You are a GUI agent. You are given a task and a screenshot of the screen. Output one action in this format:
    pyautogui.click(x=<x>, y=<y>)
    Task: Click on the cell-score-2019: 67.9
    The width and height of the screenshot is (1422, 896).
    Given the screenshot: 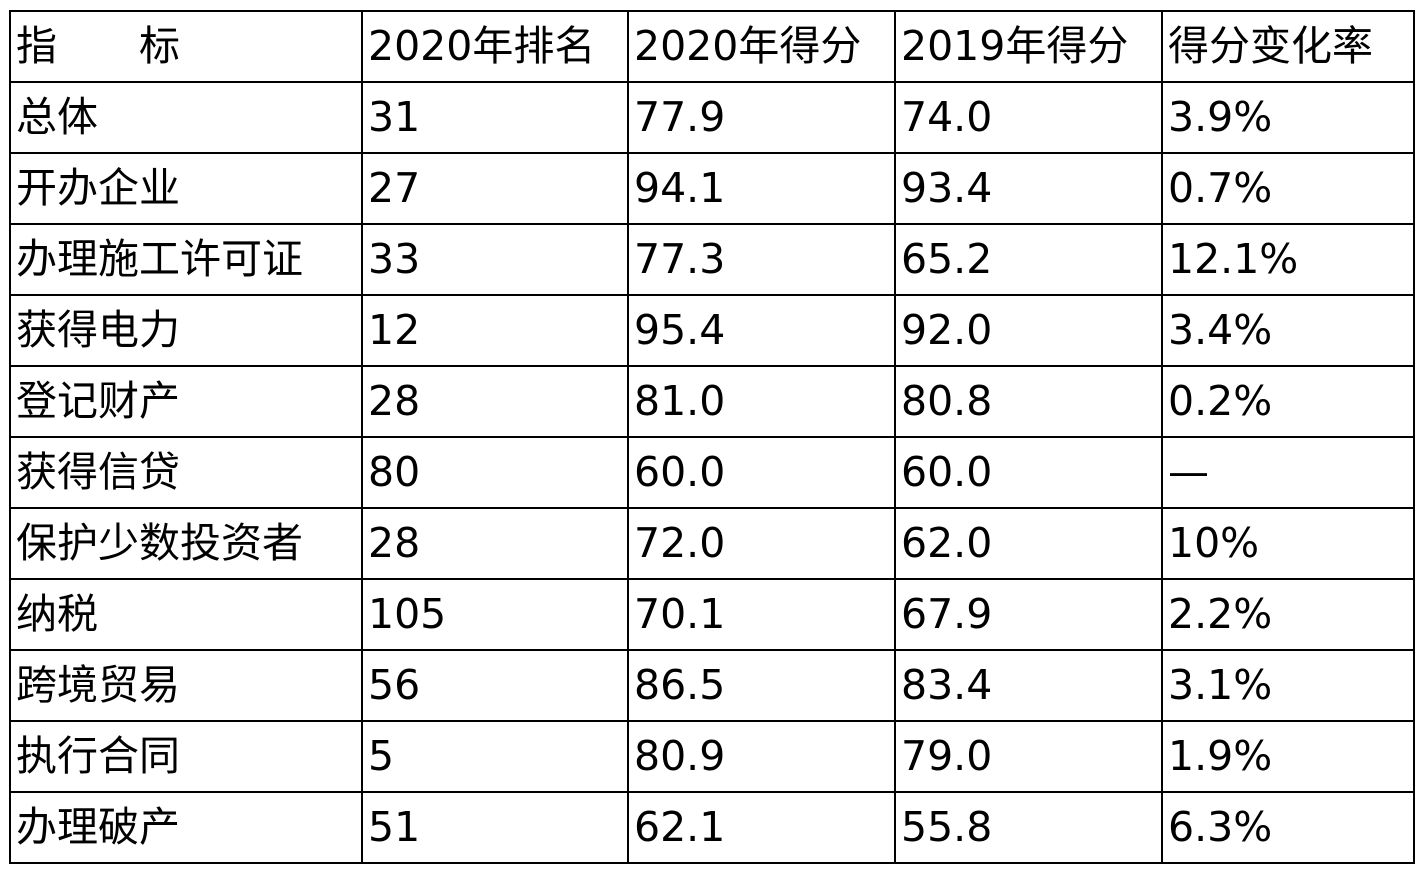 What is the action you would take?
    pyautogui.click(x=1028, y=614)
    